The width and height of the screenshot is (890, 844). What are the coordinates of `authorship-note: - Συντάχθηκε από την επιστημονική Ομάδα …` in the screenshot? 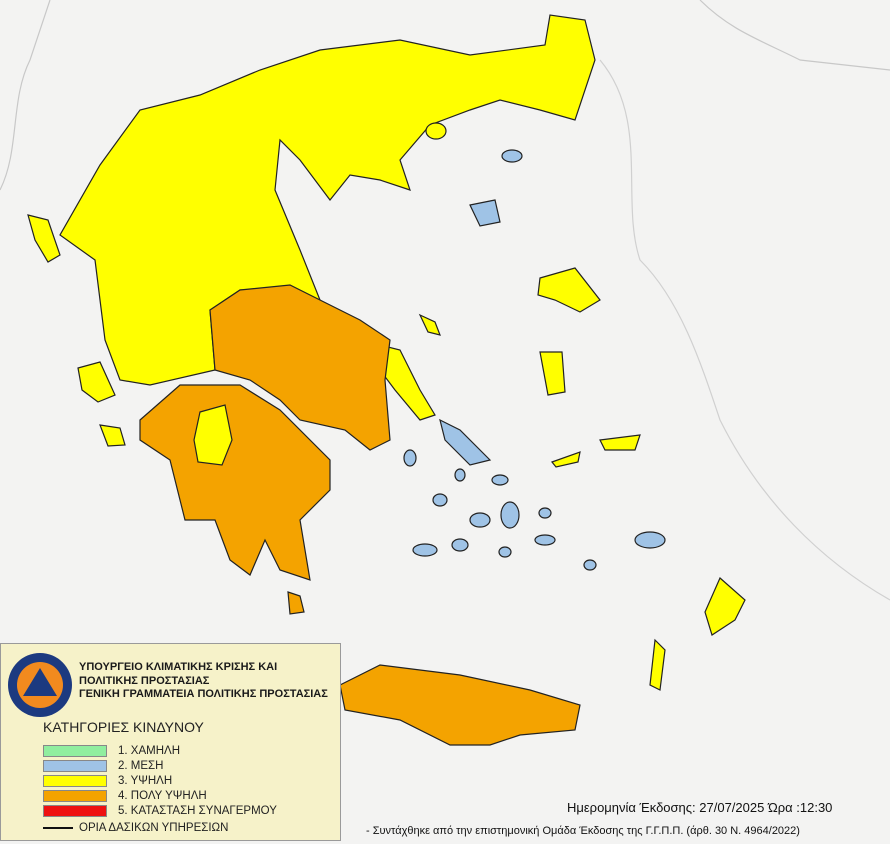 It's located at (583, 831).